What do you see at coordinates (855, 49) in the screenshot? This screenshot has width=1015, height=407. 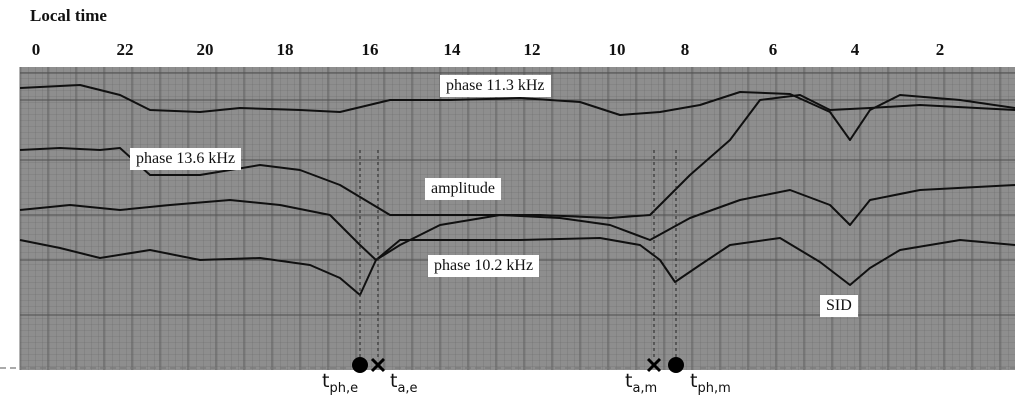 I see `x-tick-label: 4` at bounding box center [855, 49].